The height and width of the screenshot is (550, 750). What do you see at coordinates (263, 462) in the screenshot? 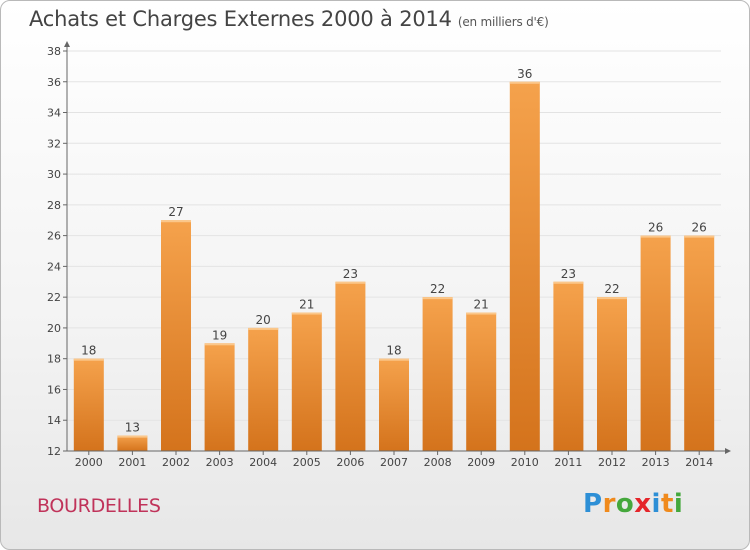
I see `x-tick-label: 2004` at bounding box center [263, 462].